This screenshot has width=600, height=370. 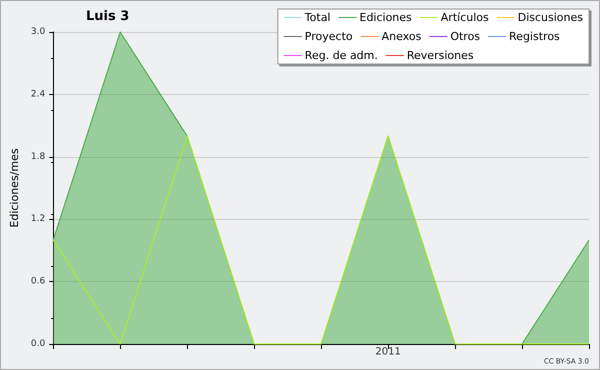 I want to click on chart-title: Luis 3, so click(x=108, y=16).